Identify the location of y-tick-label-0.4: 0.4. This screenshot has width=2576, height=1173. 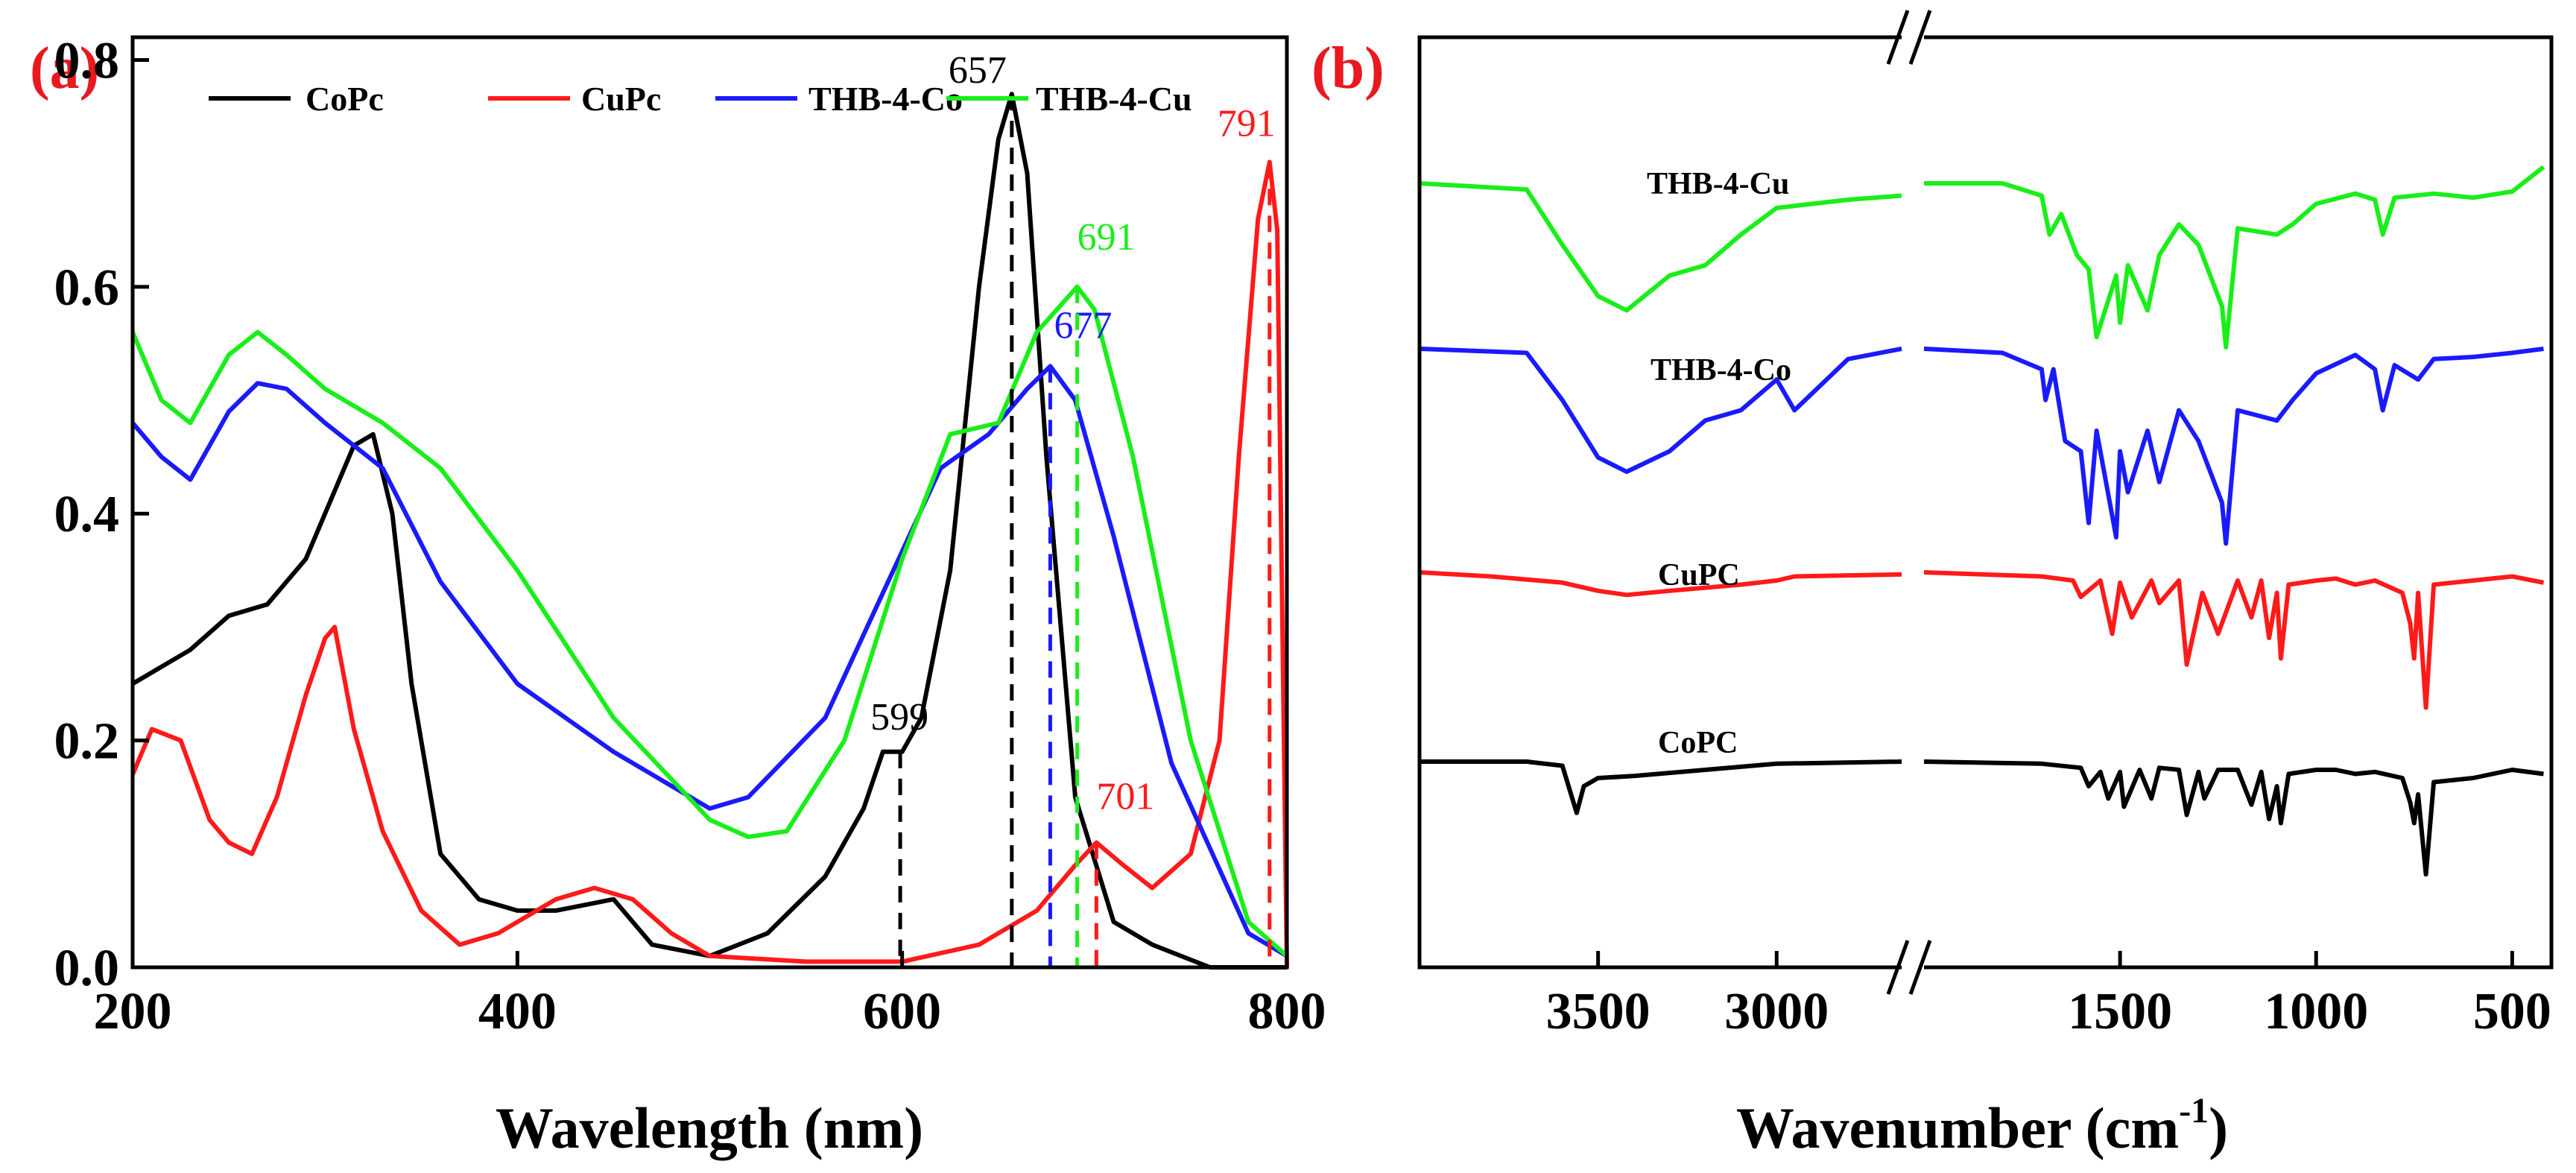
(87, 514).